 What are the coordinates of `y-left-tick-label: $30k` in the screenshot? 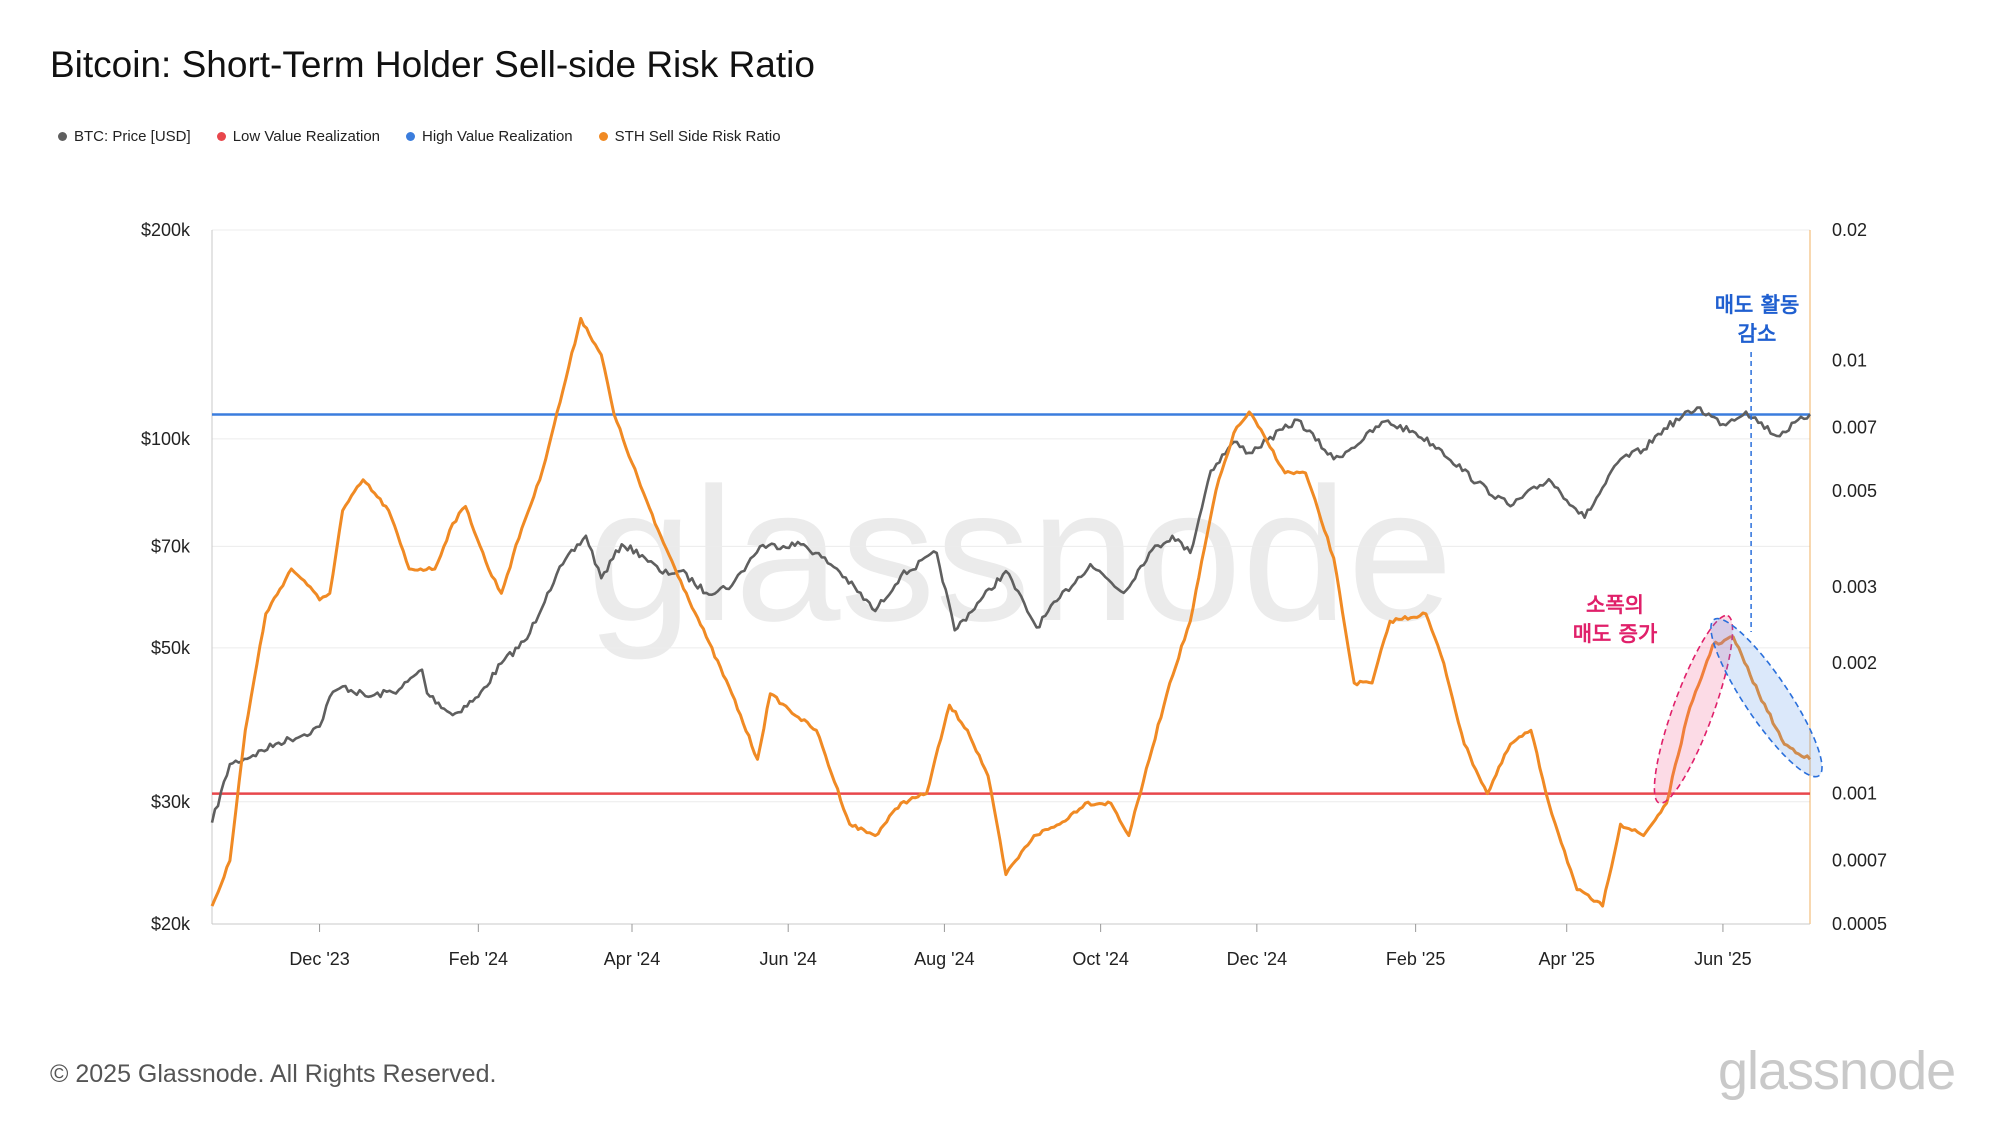 It's located at (171, 802).